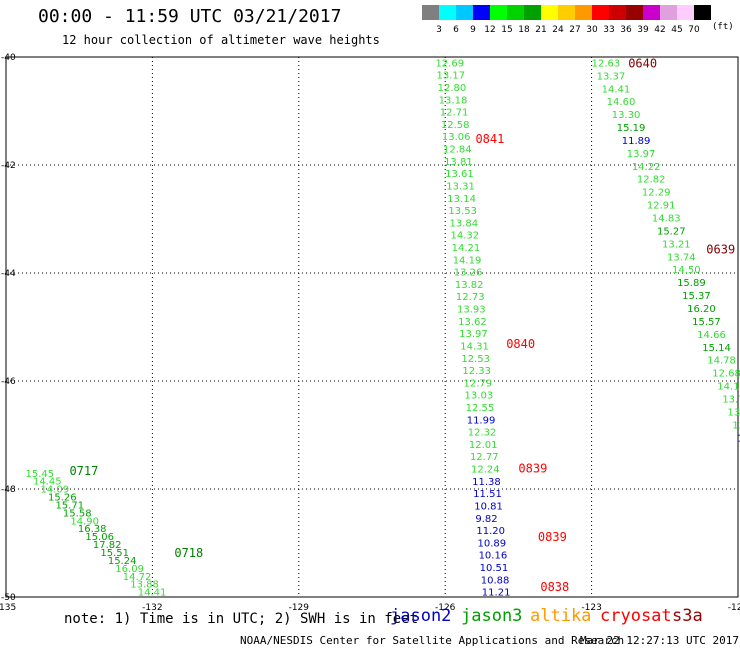 The width and height of the screenshot is (740, 650). Describe the element at coordinates (469, 285) in the screenshot. I see `wave-height-label: 13.82` at that location.